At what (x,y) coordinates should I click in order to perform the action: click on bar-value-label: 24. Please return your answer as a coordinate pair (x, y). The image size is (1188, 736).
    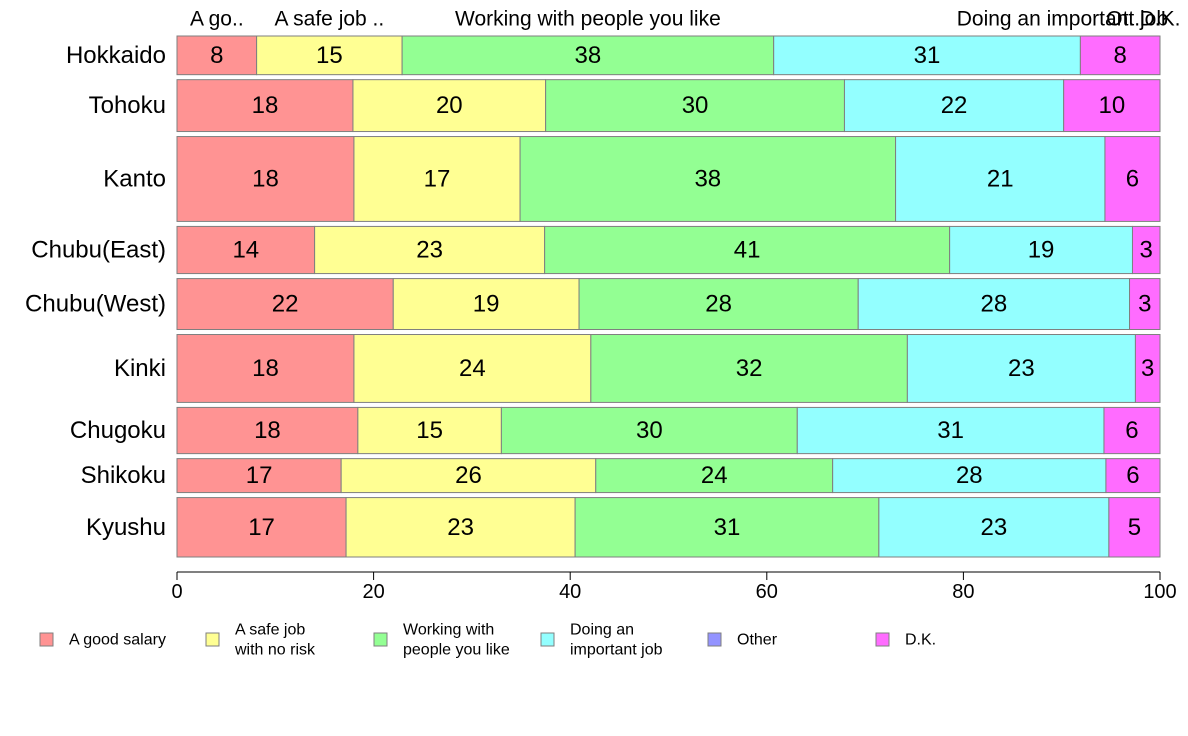
    Looking at the image, I should click on (714, 475).